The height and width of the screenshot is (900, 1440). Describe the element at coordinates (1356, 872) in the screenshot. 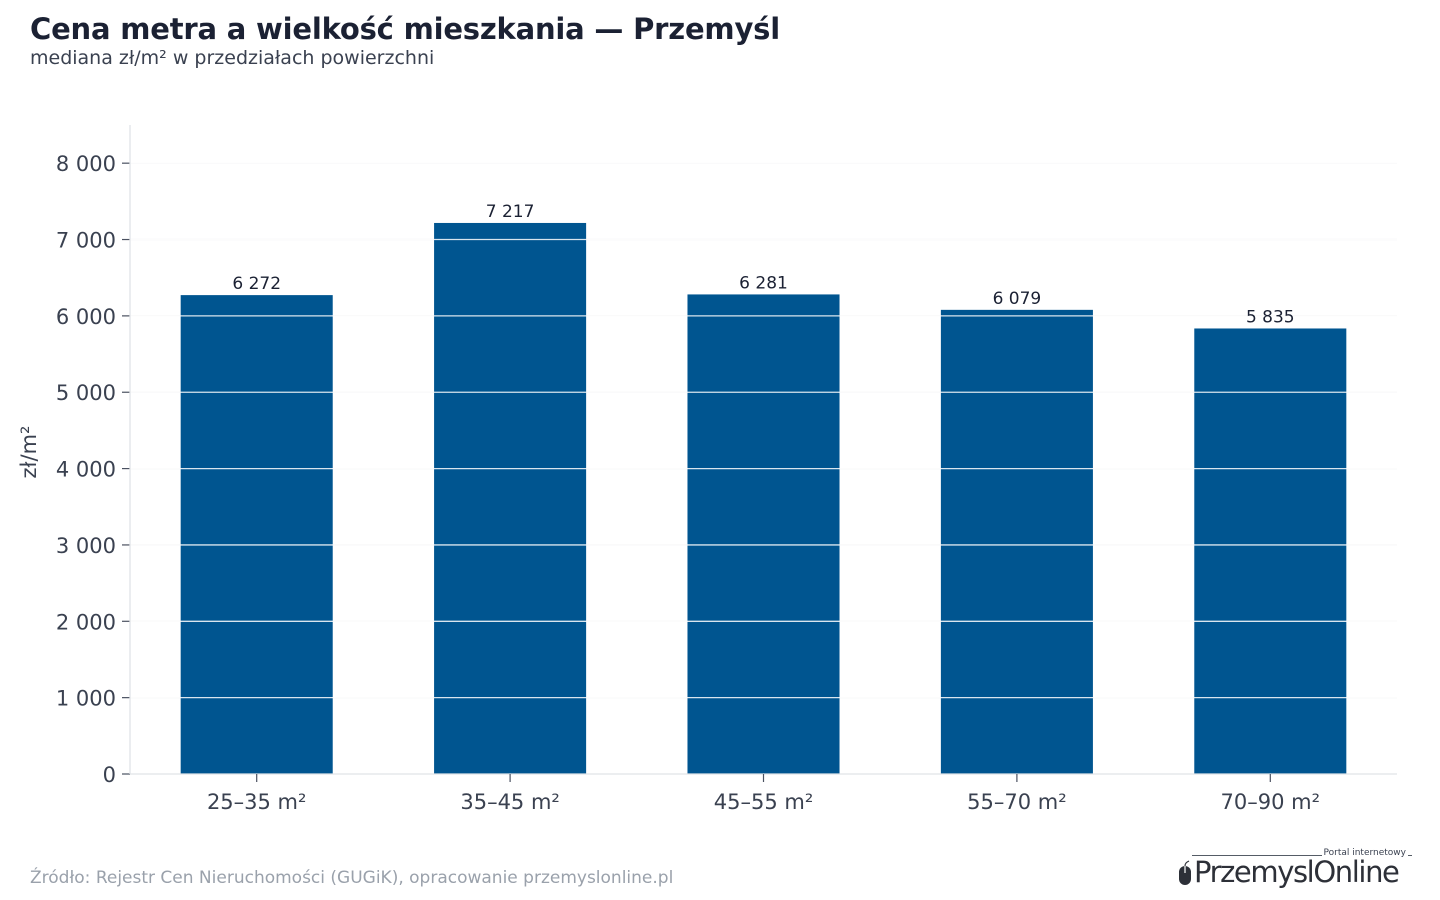

I see `logo-name-part2: Online` at that location.